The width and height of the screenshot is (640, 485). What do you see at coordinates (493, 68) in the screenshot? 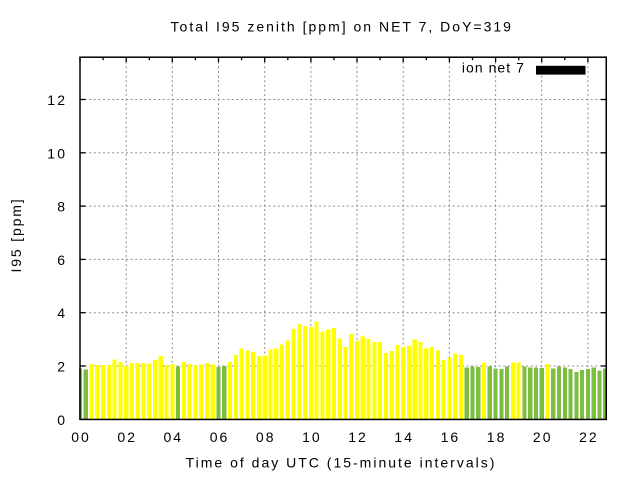
I see `svg-text: ion net 7` at bounding box center [493, 68].